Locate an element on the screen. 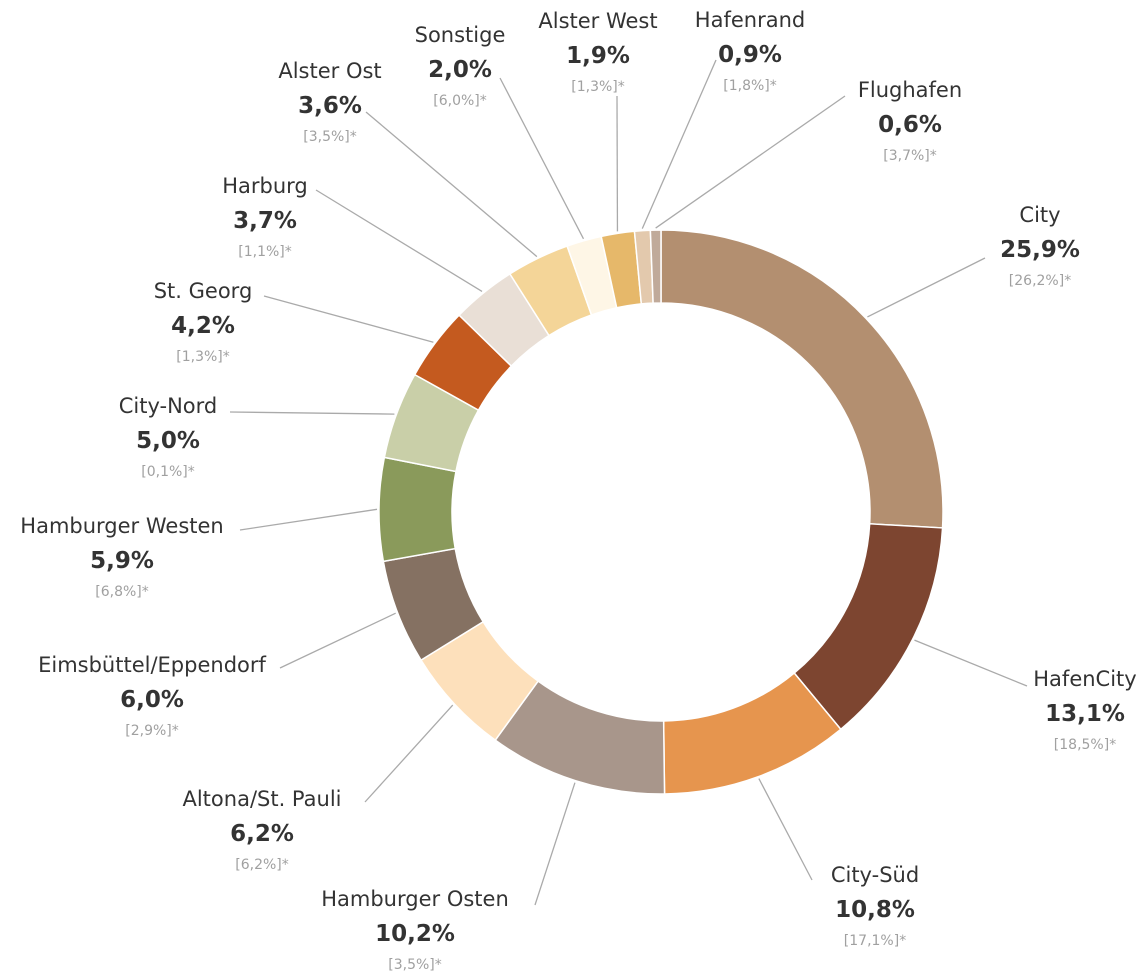  category-label: City-Süd is located at coordinates (875, 875).